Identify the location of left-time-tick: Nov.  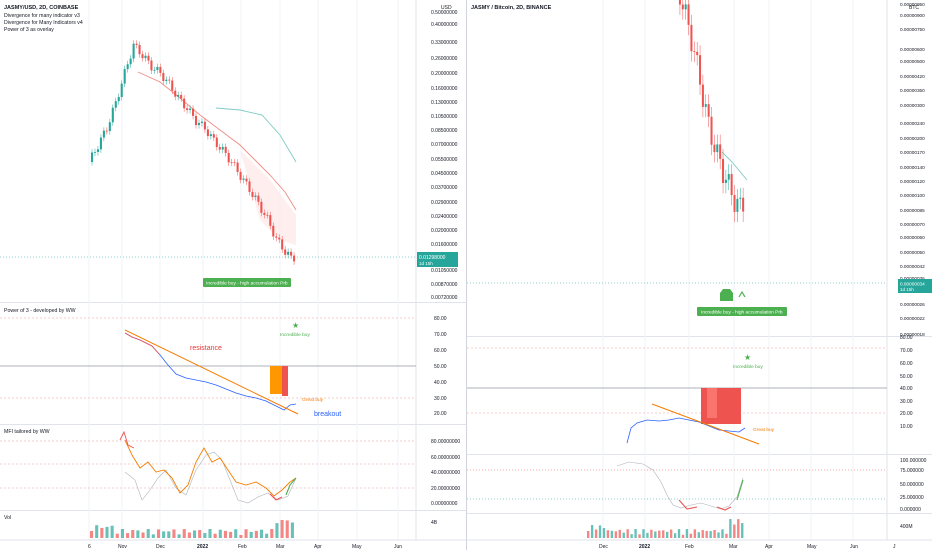
(122, 547).